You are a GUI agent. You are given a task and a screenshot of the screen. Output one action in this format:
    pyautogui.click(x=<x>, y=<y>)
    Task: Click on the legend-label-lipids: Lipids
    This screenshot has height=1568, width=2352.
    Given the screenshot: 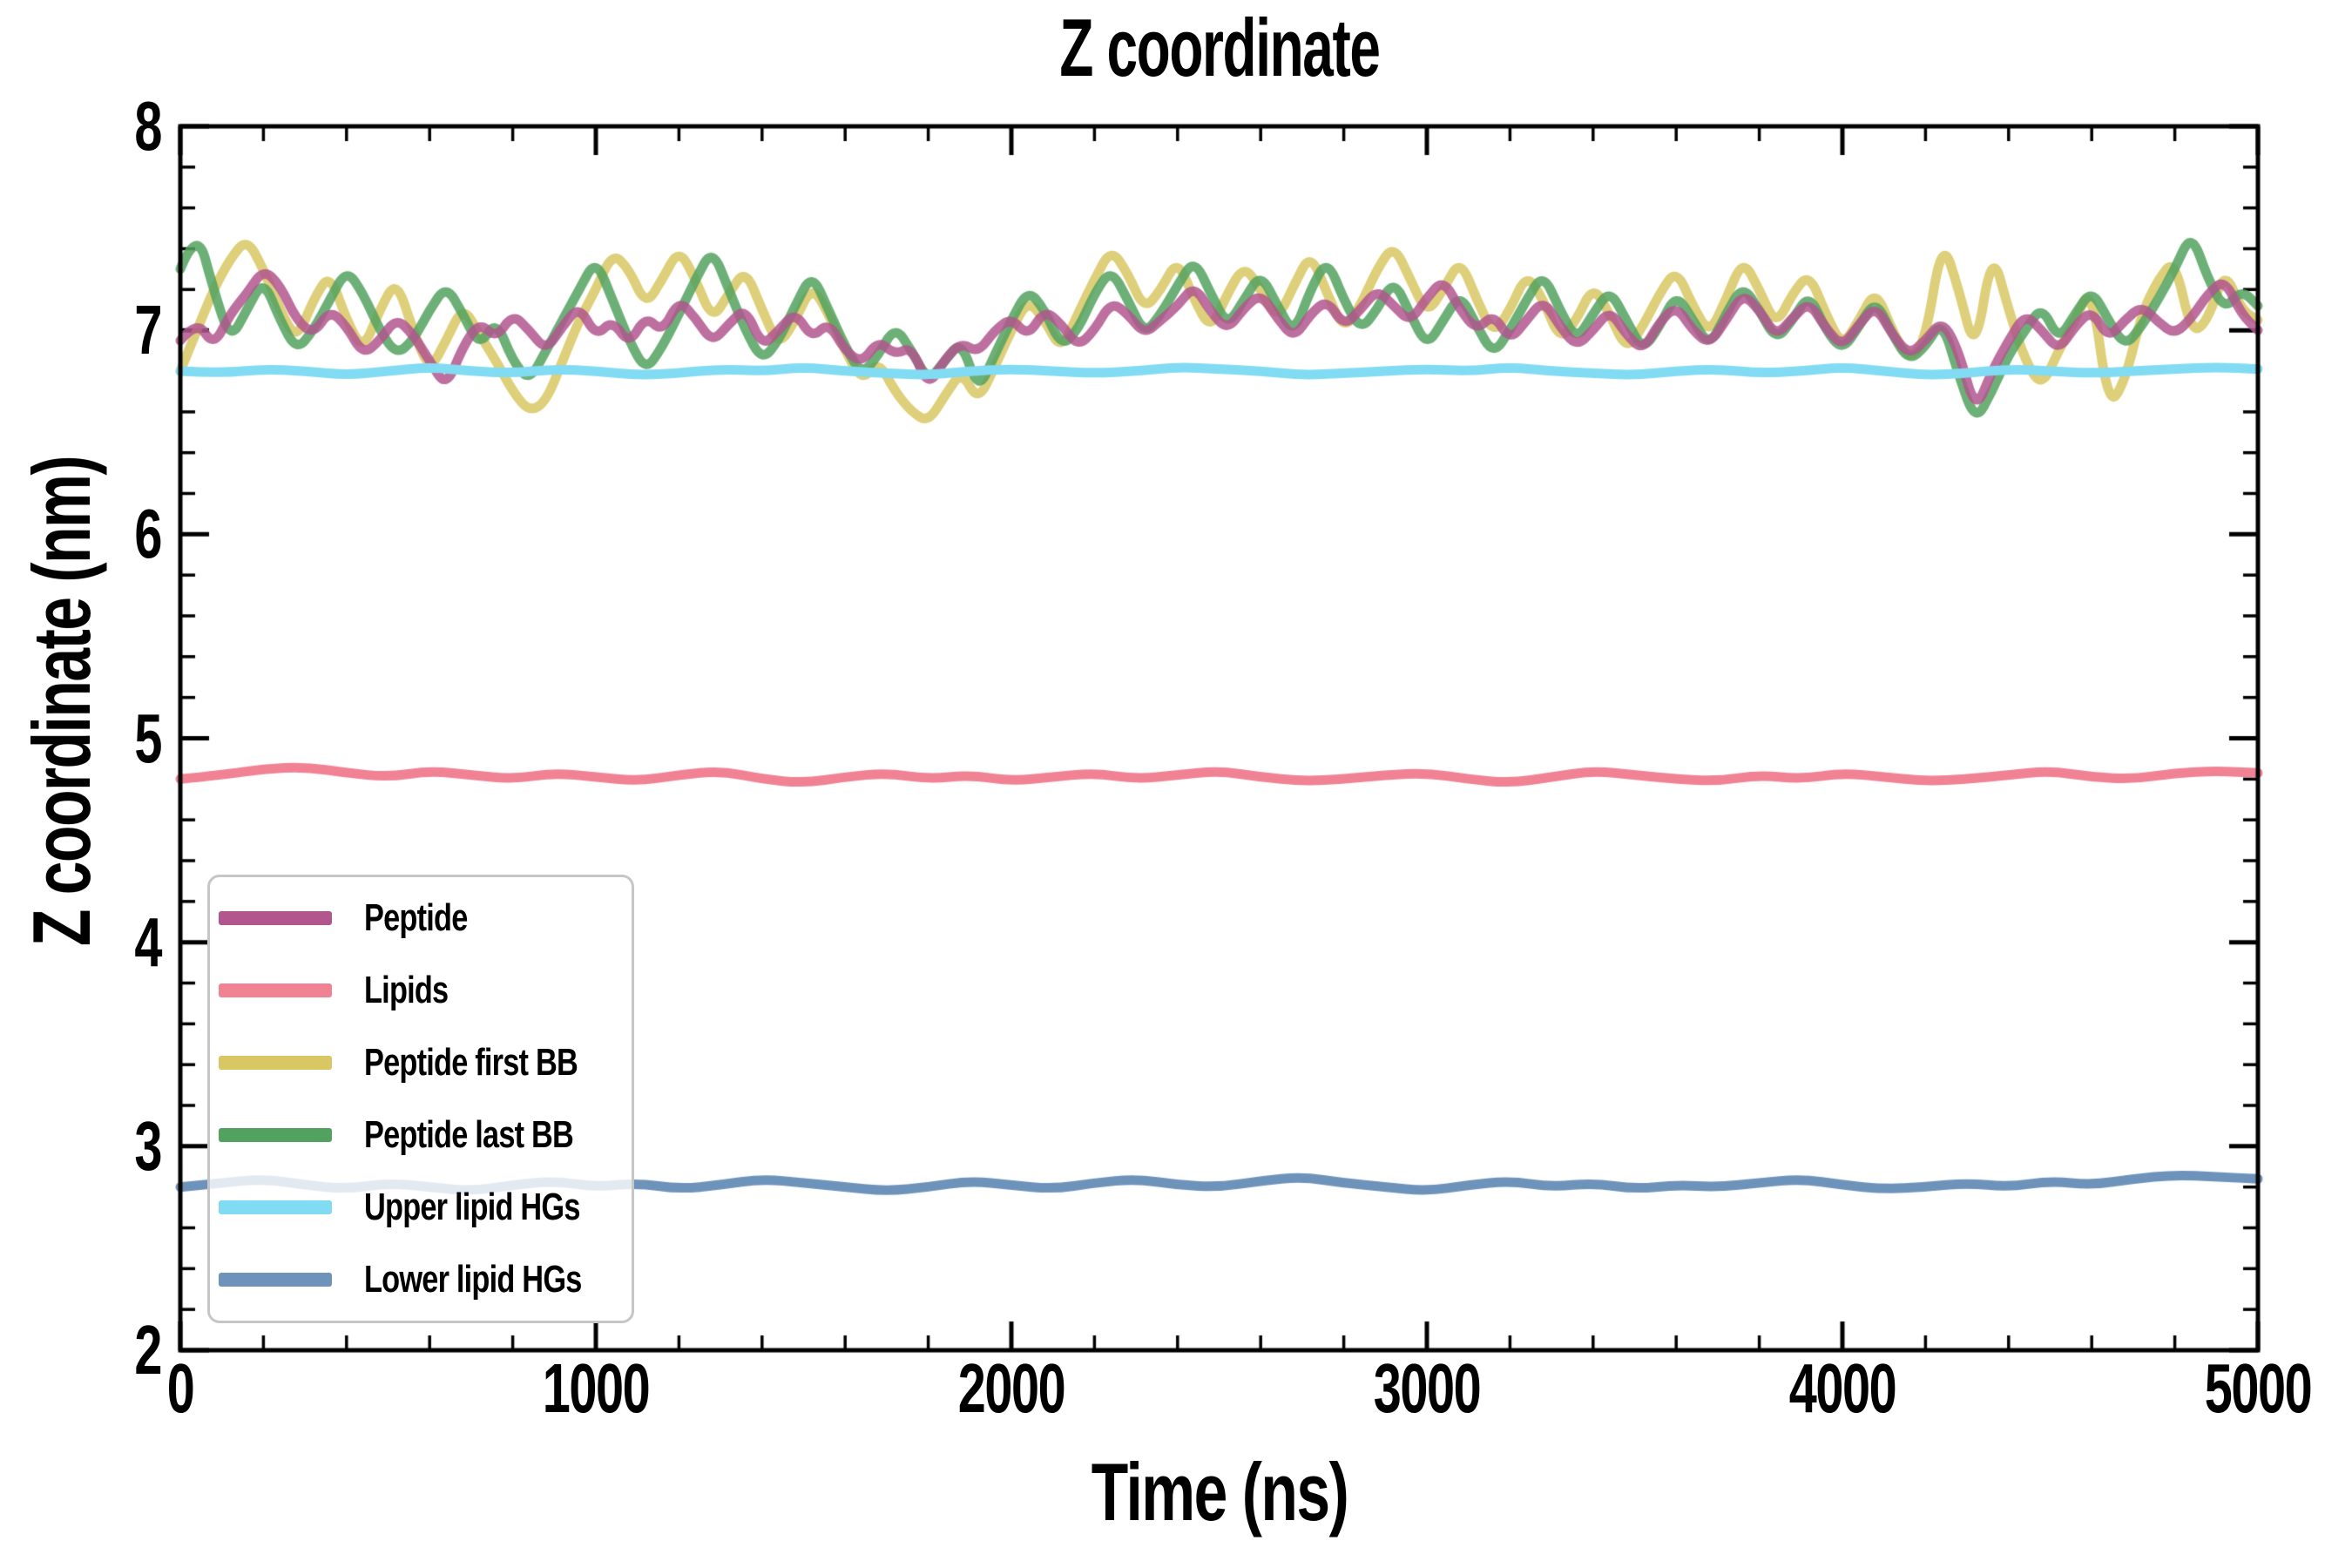 What is the action you would take?
    pyautogui.click(x=406, y=990)
    